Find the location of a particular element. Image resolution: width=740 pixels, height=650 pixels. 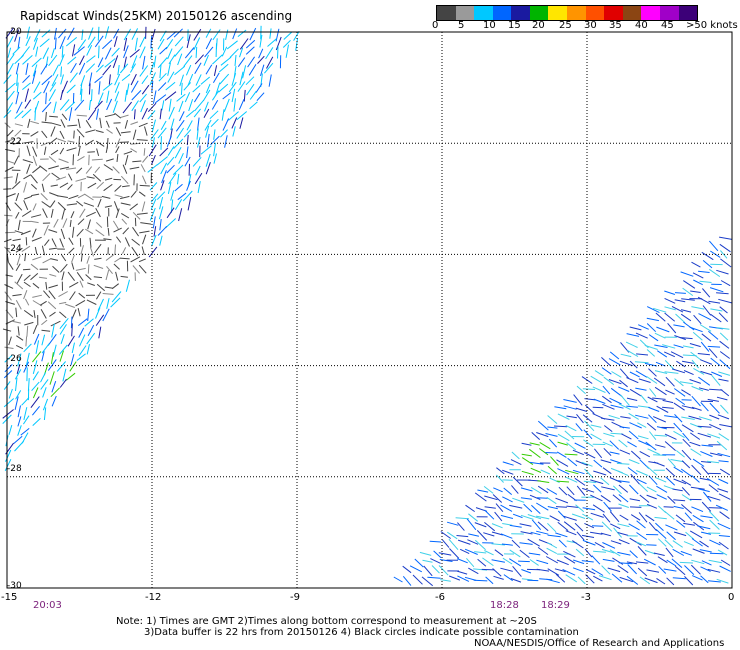

lon-label: 0 is located at coordinates (731, 597).